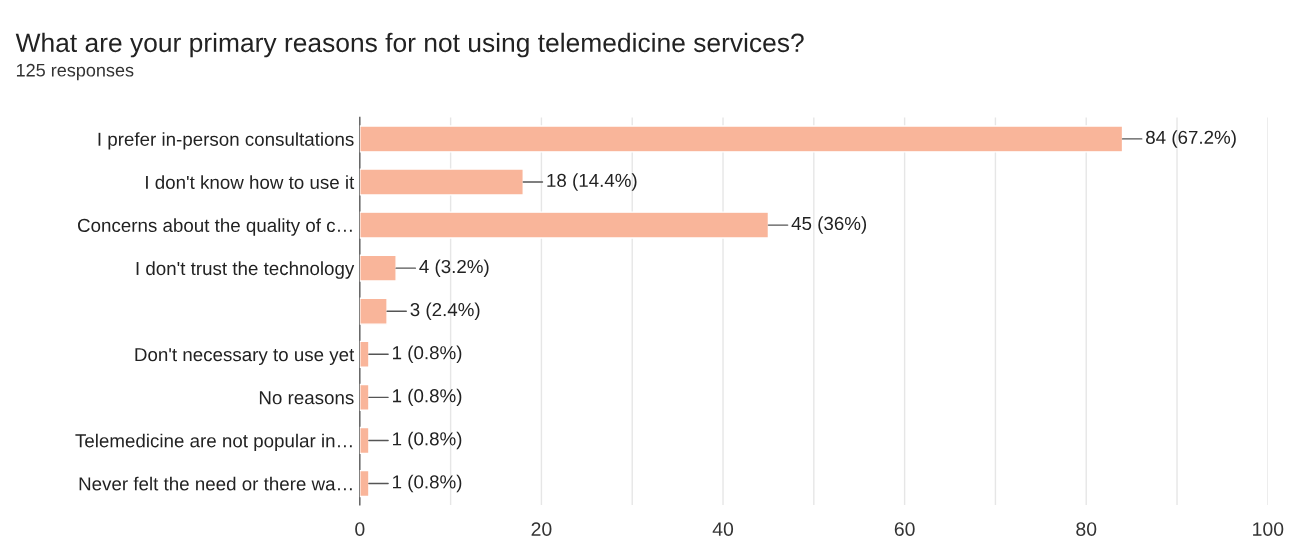 The width and height of the screenshot is (1299, 546). I want to click on data-label: 84 (67.2%), so click(1191, 139).